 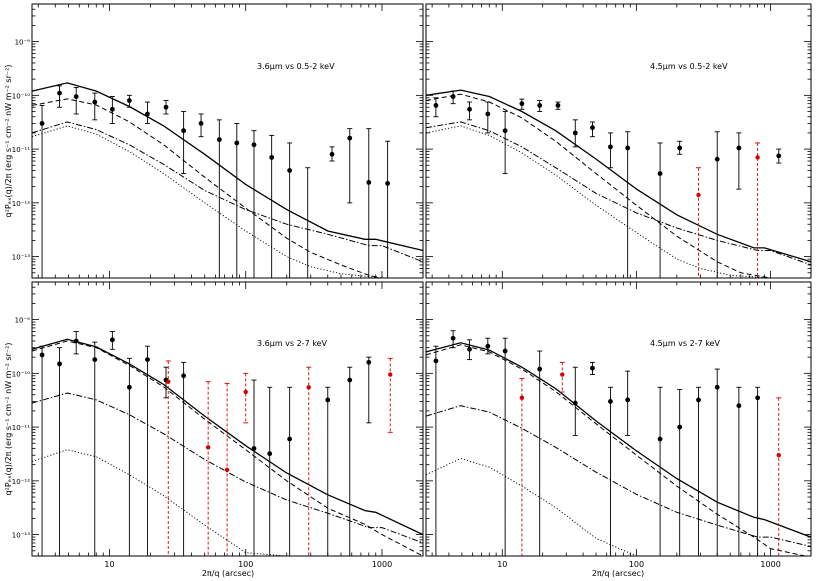 What do you see at coordinates (296, 66) in the screenshot?
I see `panel-title-top-left: 3.6μm vs 0.5-2 keV` at bounding box center [296, 66].